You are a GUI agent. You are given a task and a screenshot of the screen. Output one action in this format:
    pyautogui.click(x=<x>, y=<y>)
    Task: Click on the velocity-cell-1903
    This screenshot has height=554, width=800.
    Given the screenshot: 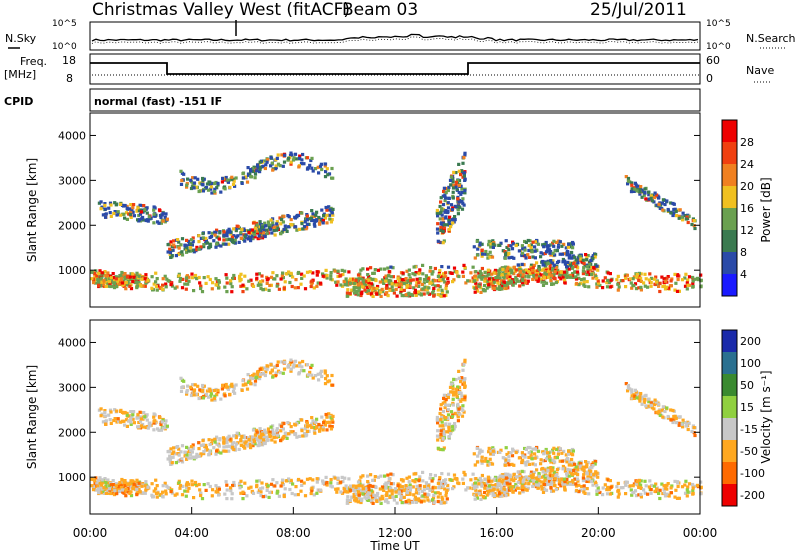 What is the action you would take?
    pyautogui.click(x=587, y=465)
    